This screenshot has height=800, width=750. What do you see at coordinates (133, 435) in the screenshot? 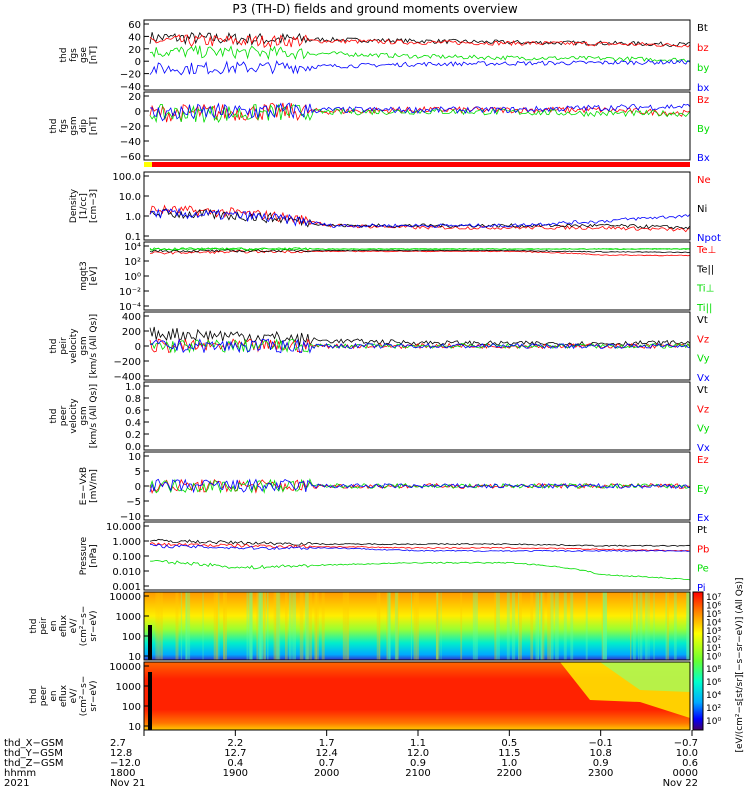
I see `y-tick-label: 0.2` at bounding box center [133, 435].